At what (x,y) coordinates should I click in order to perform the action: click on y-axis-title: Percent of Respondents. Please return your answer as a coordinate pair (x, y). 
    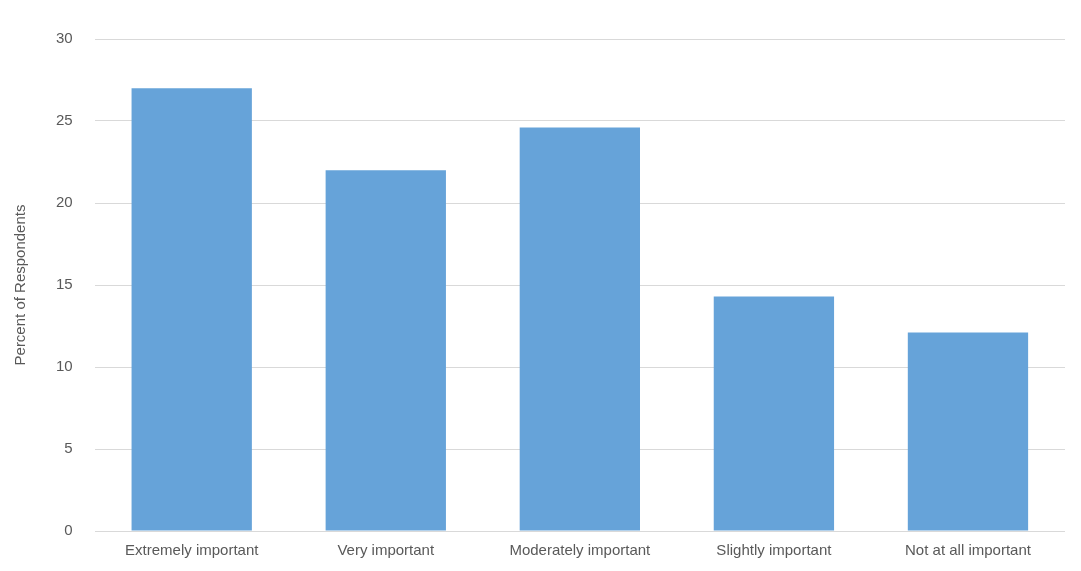
    Looking at the image, I should click on (20, 285).